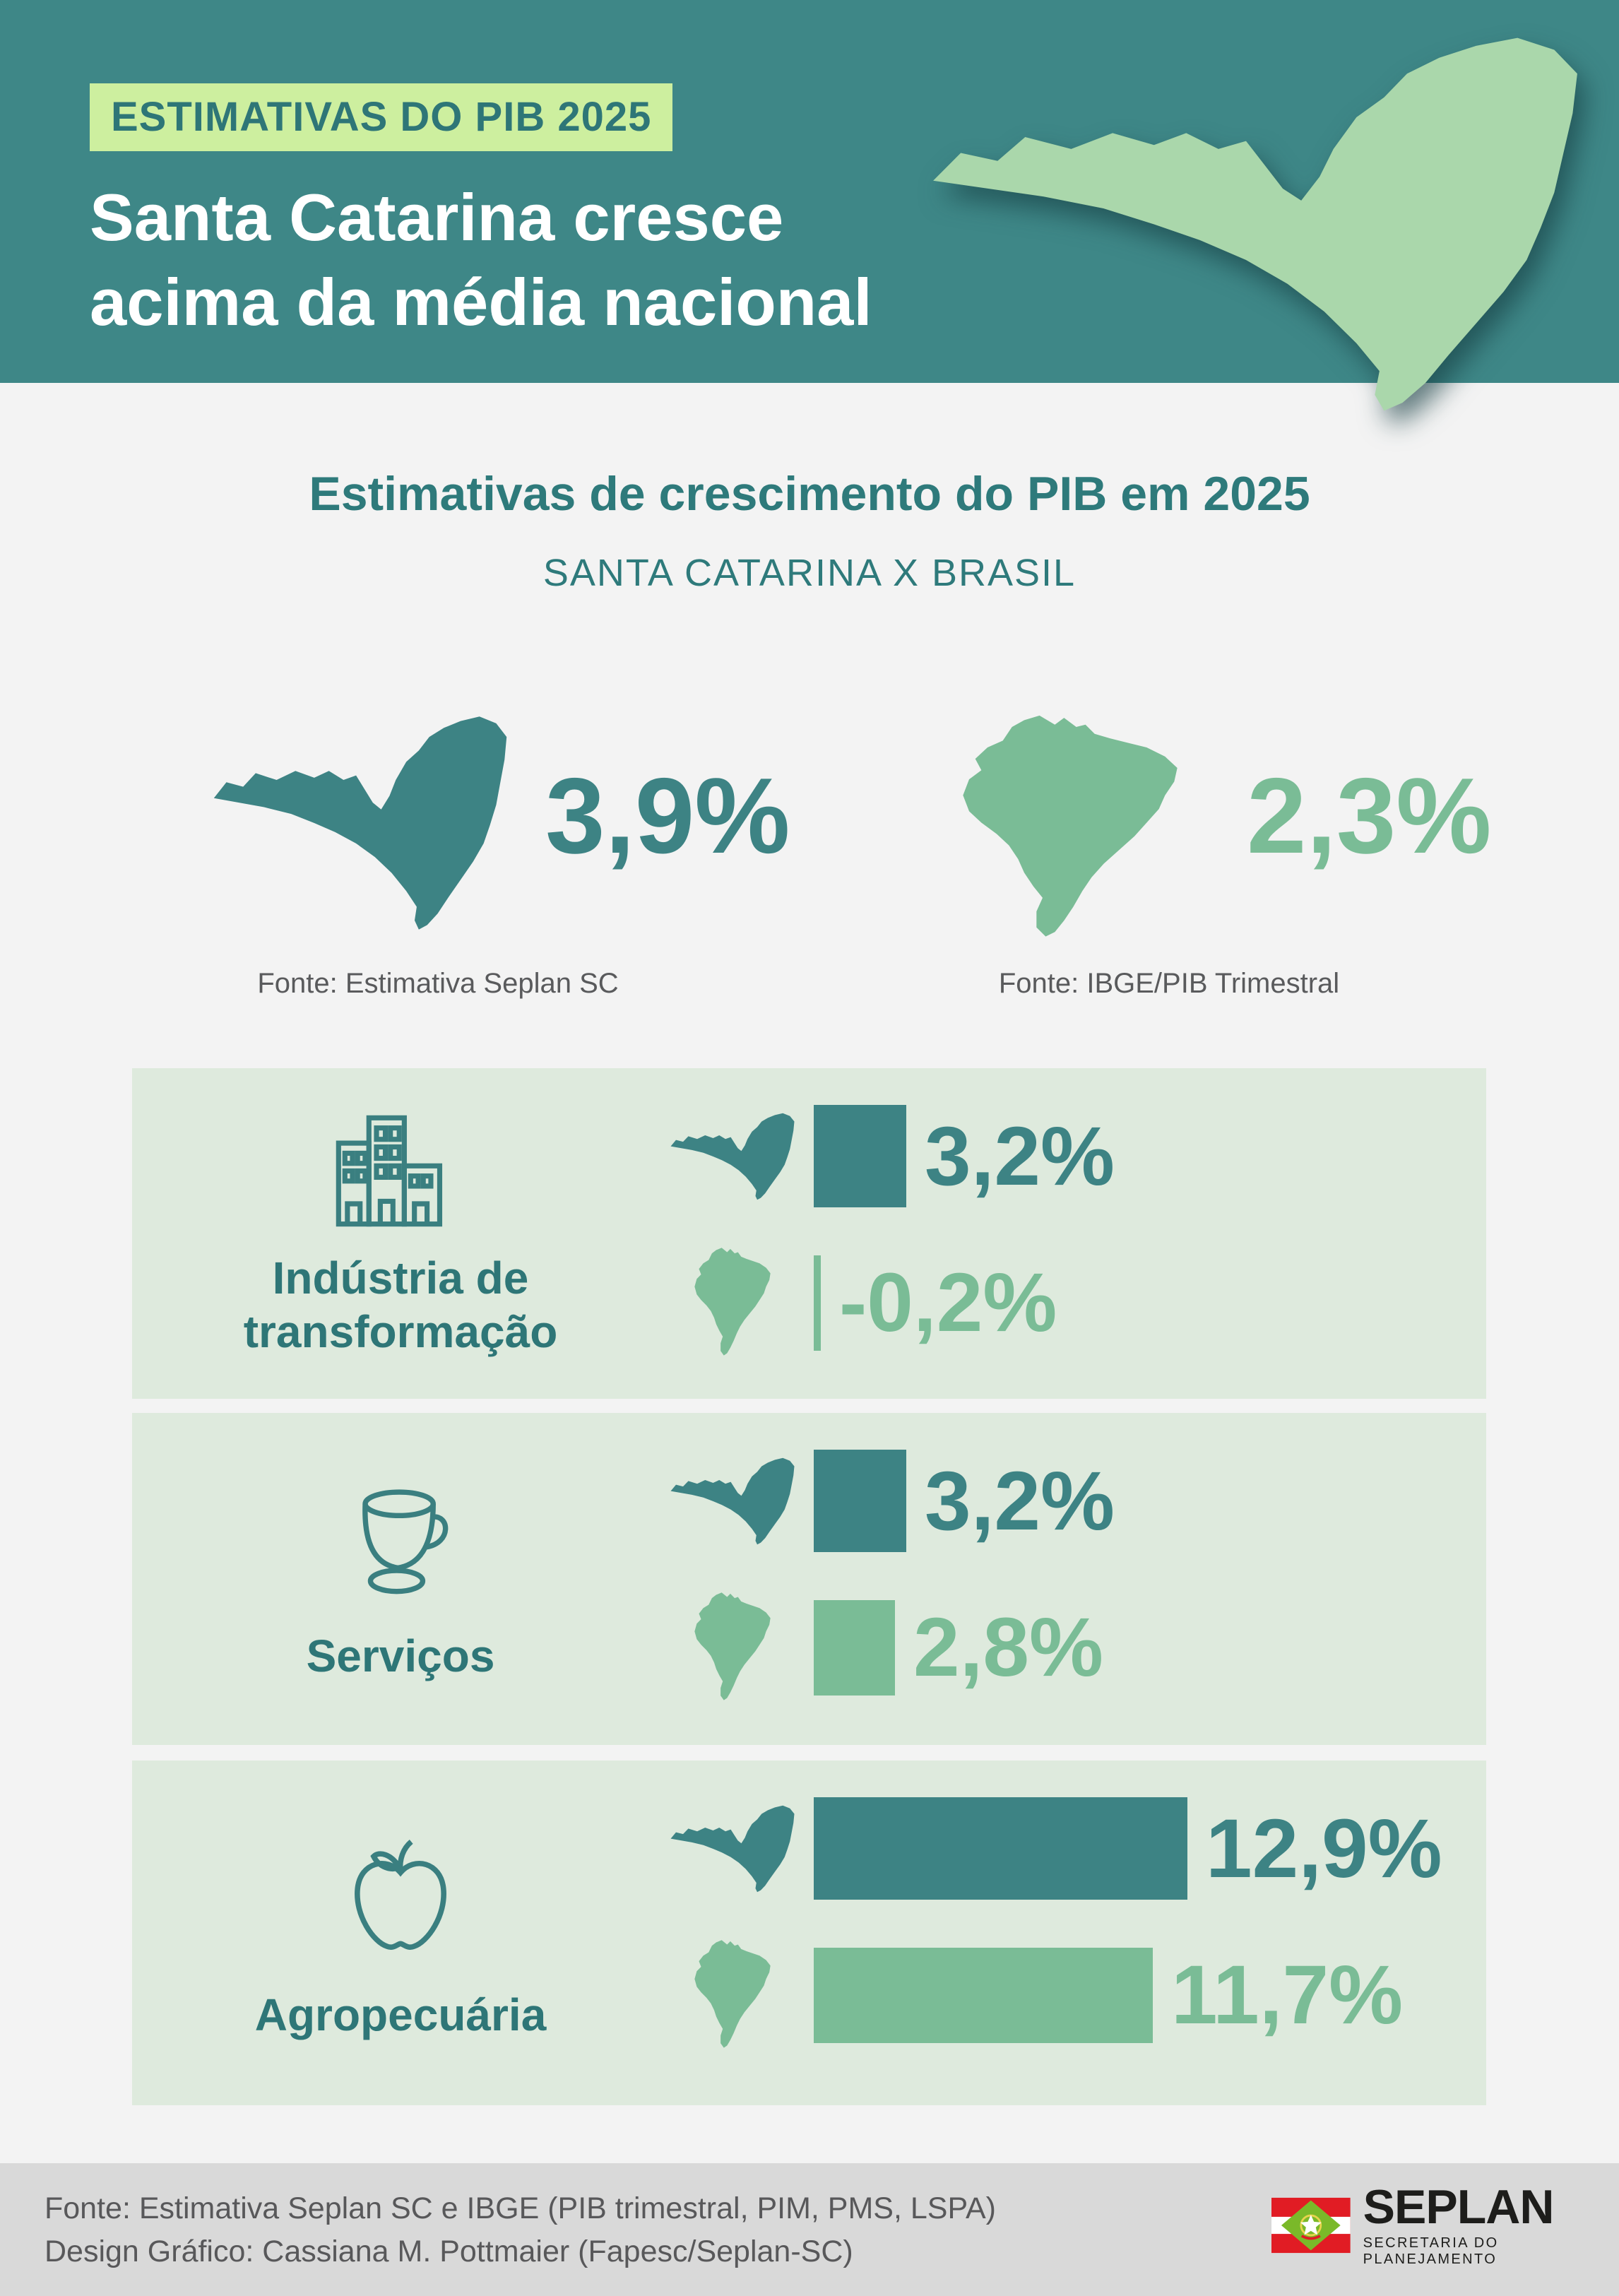 This screenshot has width=1619, height=2296. Describe the element at coordinates (860, 1501) in the screenshot. I see `sc-bar-servicos` at that location.